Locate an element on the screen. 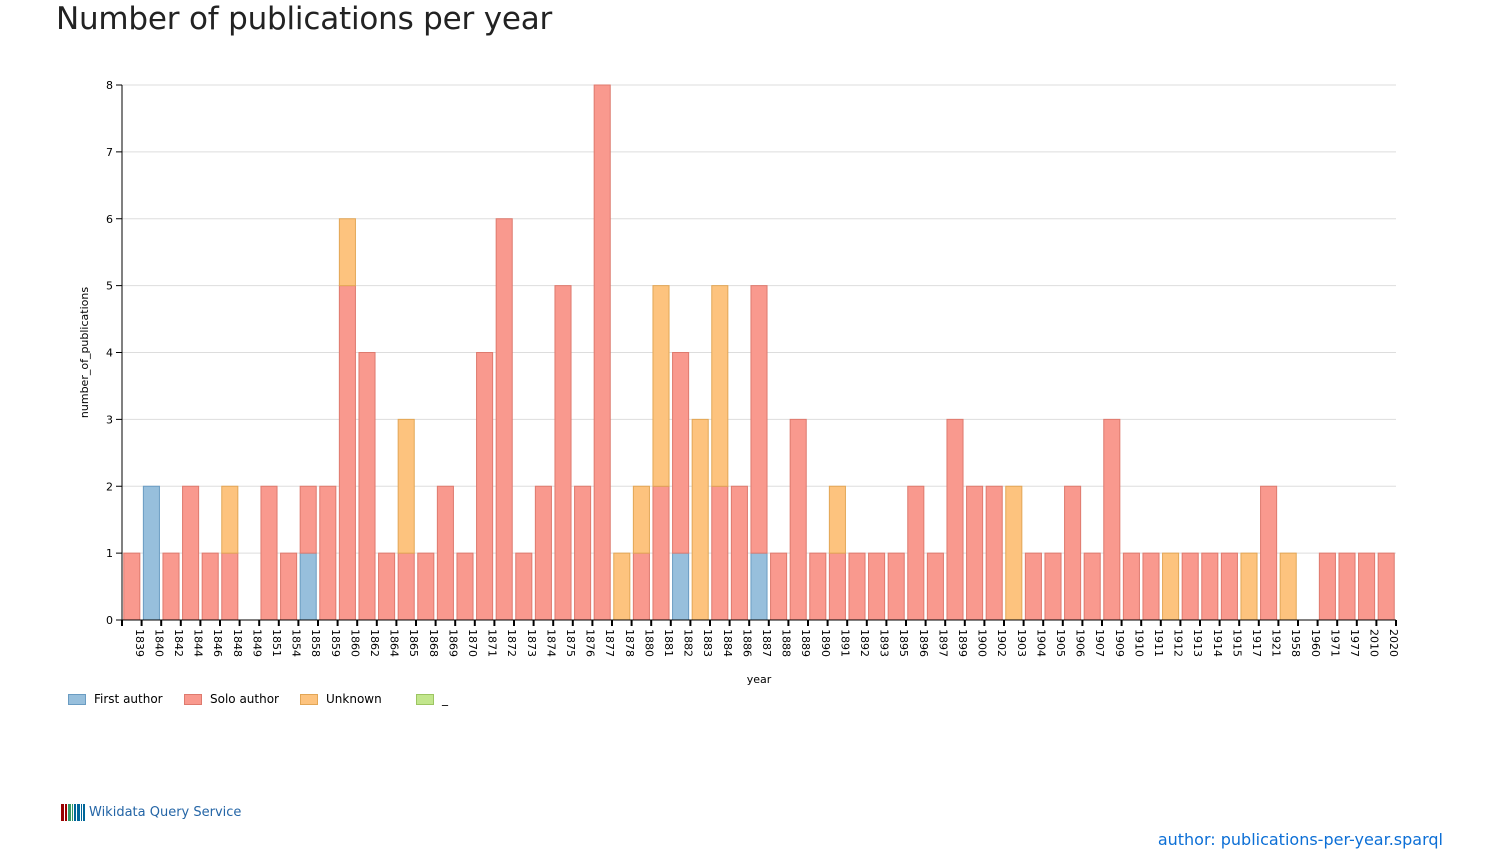 The height and width of the screenshot is (856, 1500). y-axis-title: number_of_publications is located at coordinates (84, 352).